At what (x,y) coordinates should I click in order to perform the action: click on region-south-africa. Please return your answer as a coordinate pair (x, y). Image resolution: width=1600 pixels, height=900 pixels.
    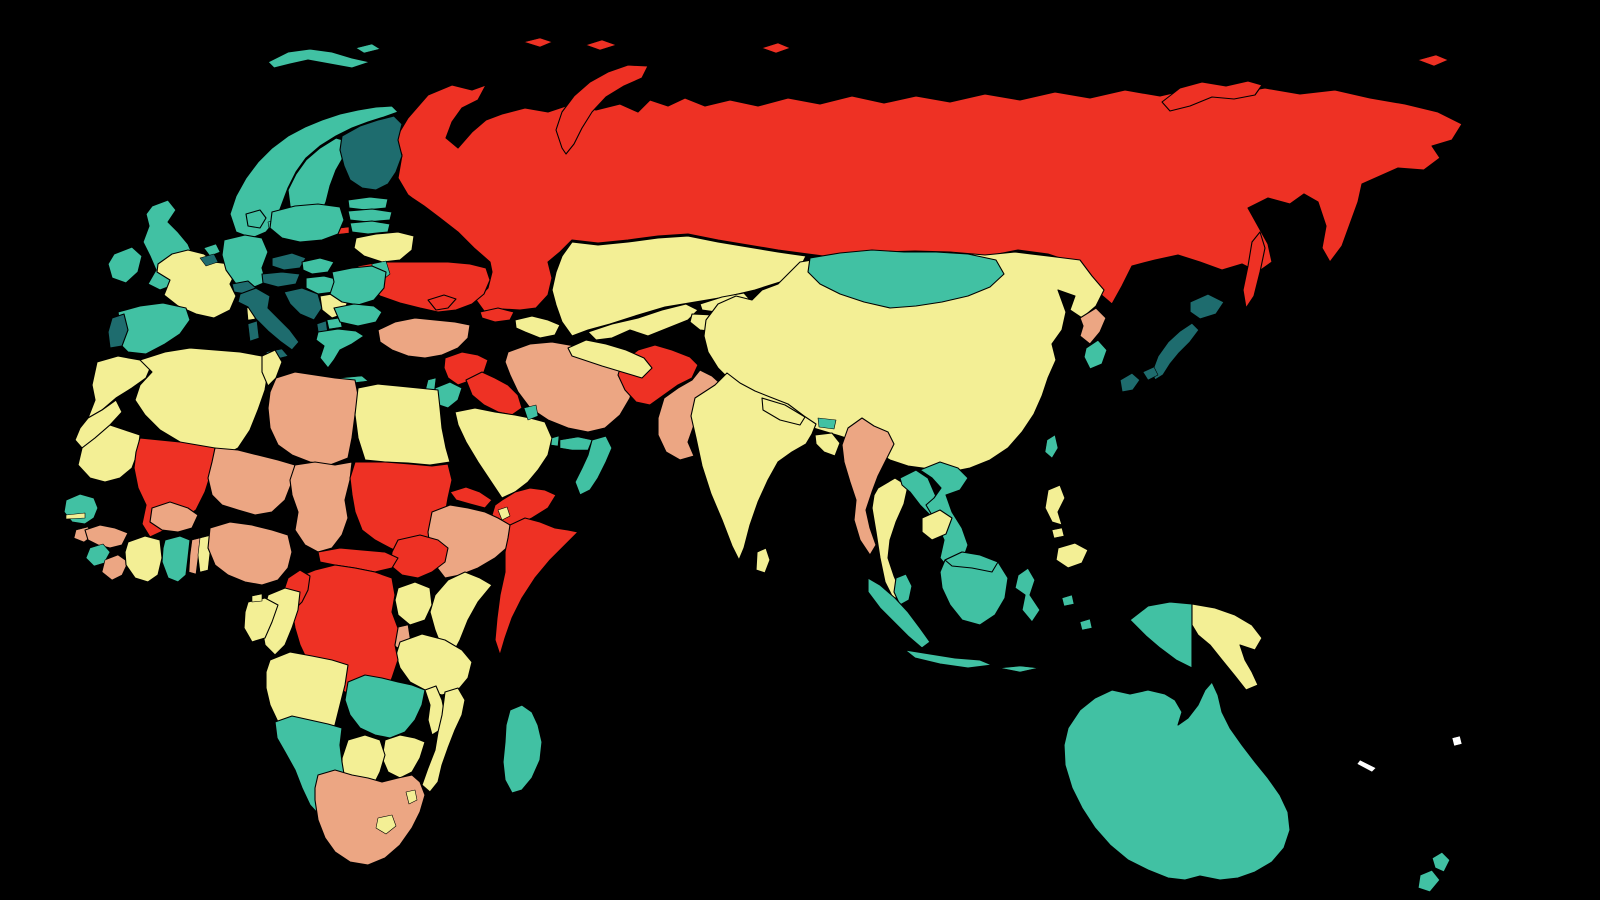
    Looking at the image, I should click on (370, 817).